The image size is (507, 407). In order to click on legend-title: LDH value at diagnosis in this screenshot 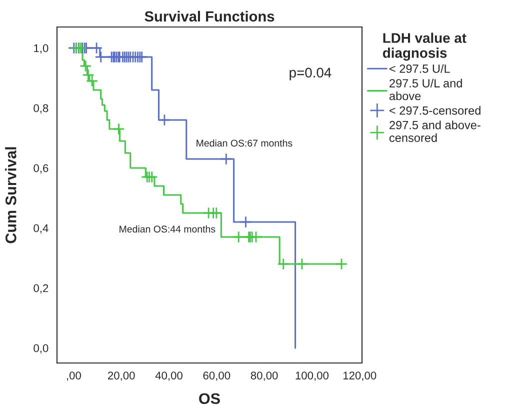, I will do `click(424, 46)`.